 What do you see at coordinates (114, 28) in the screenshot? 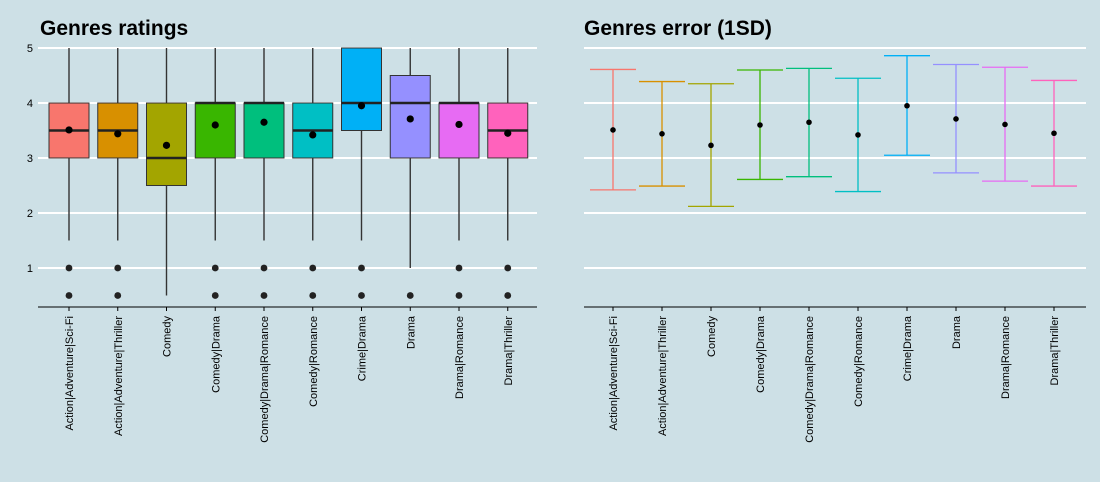
I see `left-chart-title: Genres ratings` at bounding box center [114, 28].